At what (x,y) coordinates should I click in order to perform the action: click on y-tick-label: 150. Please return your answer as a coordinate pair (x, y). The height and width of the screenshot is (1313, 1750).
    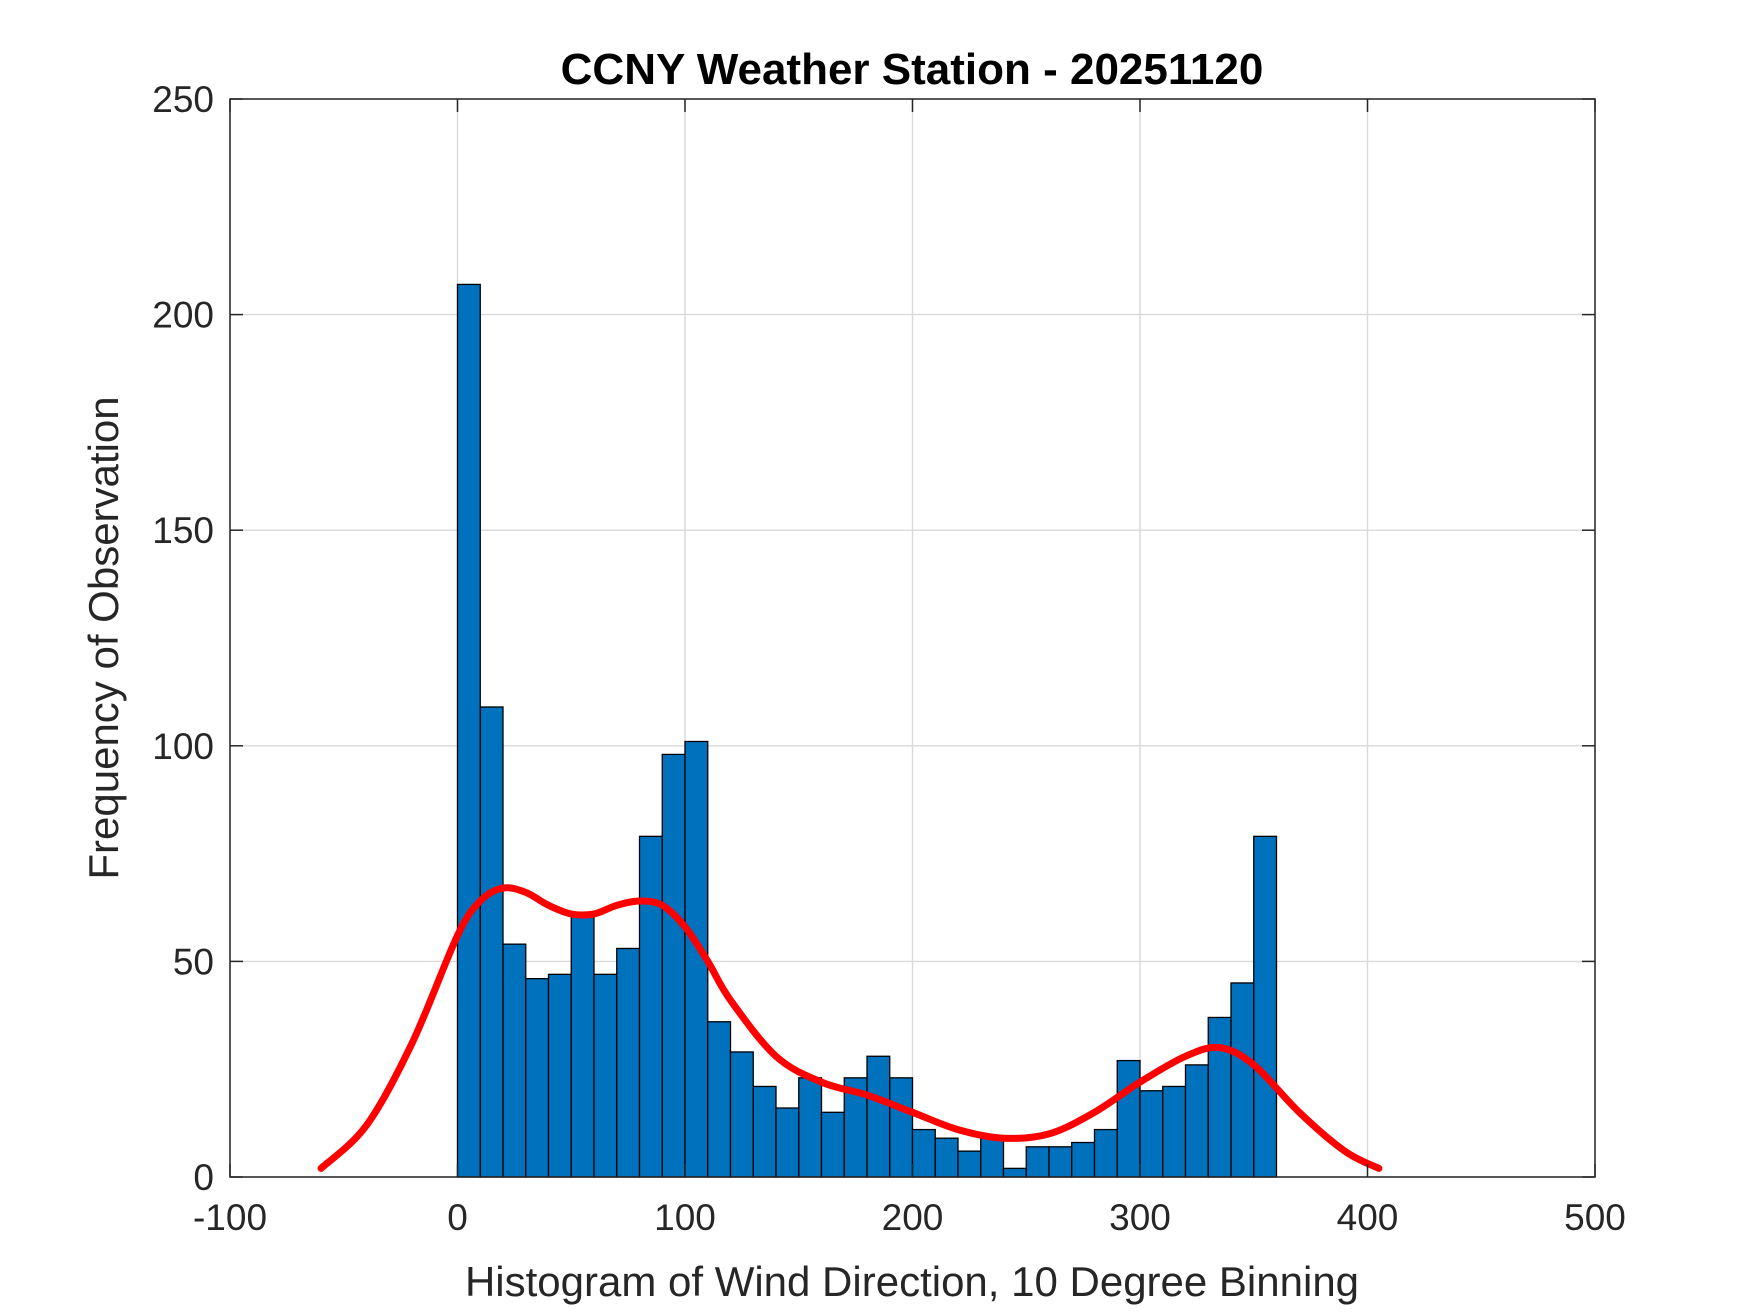
    Looking at the image, I should click on (183, 530).